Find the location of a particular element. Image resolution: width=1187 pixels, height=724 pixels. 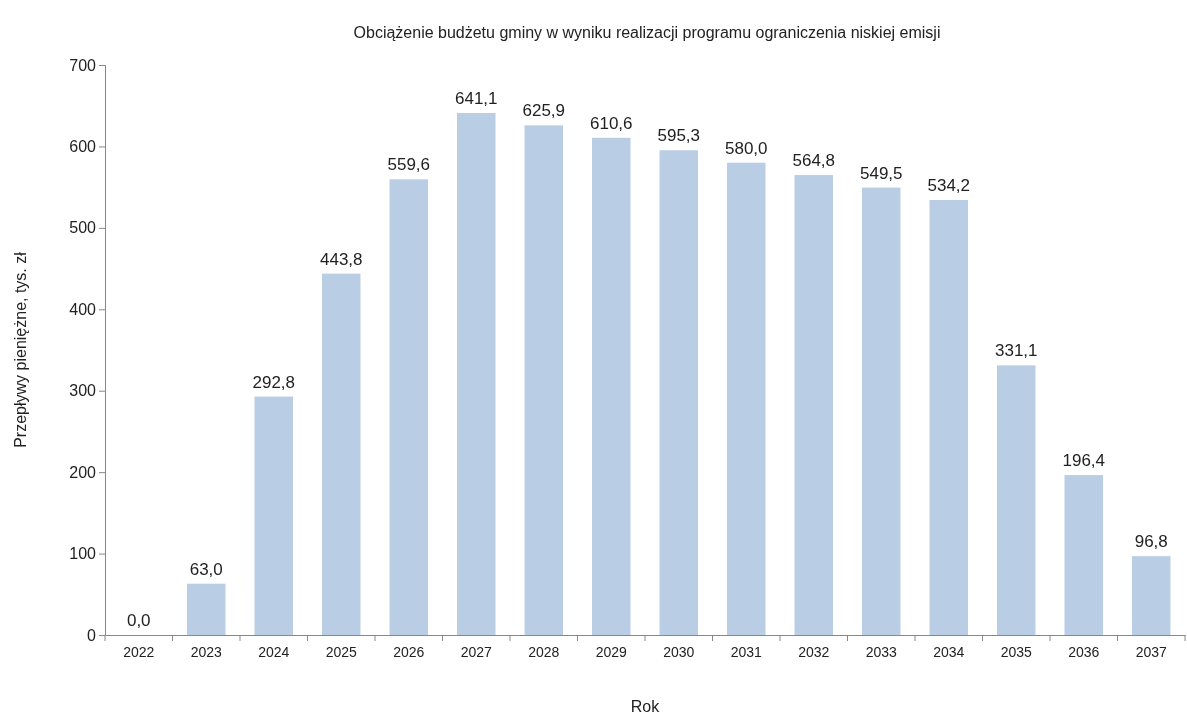

x-tick-label: 2024 is located at coordinates (274, 651).